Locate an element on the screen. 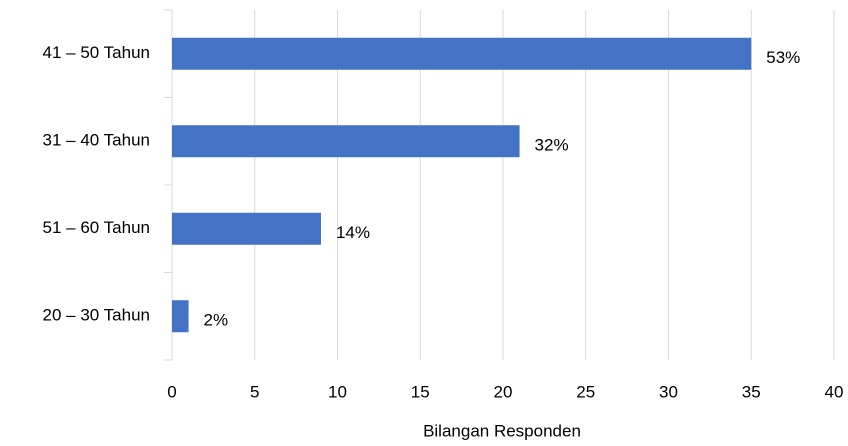 Image resolution: width=848 pixels, height=446 pixels. y-tick-label: 41 – 50 Tahun is located at coordinates (96, 52).